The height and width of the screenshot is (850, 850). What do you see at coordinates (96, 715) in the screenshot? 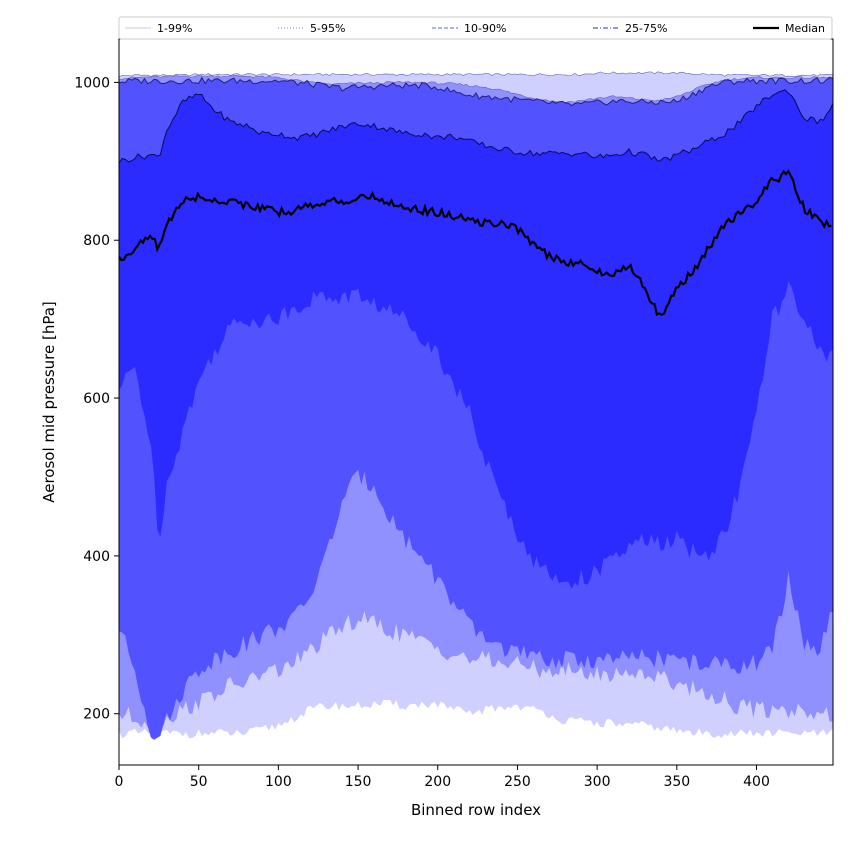
I see `y-tick-label: 200` at bounding box center [96, 715].